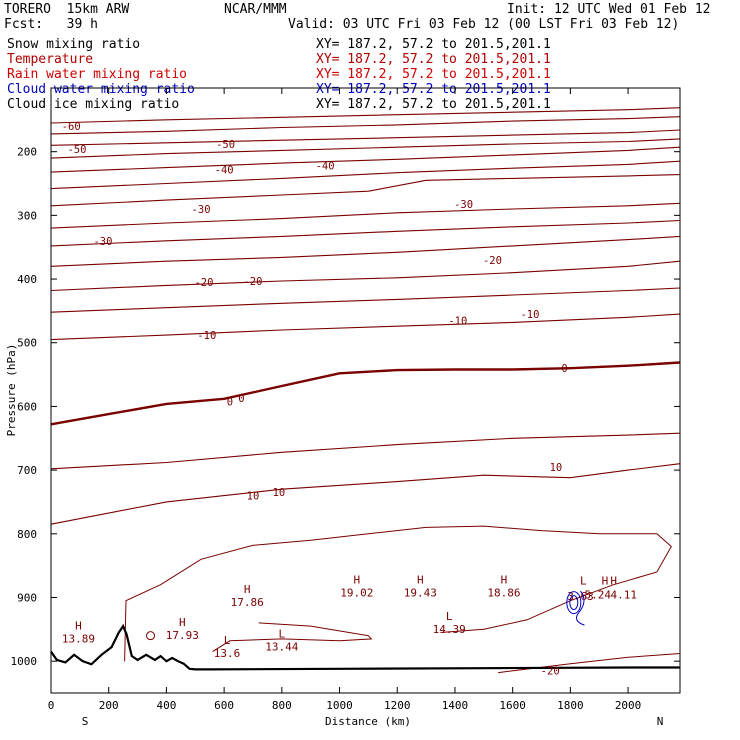 The height and width of the screenshot is (740, 740). I want to click on contour-label-19: 10, so click(279, 493).